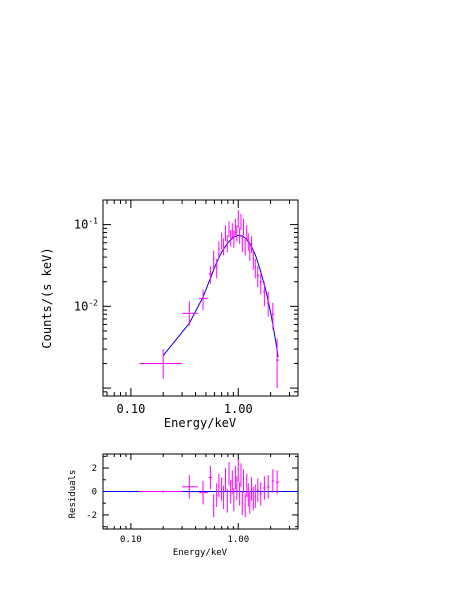  I want to click on bottom-panel: 0.10 1.00 2 0 -2 Energy/keV Residuals, so click(183, 505).